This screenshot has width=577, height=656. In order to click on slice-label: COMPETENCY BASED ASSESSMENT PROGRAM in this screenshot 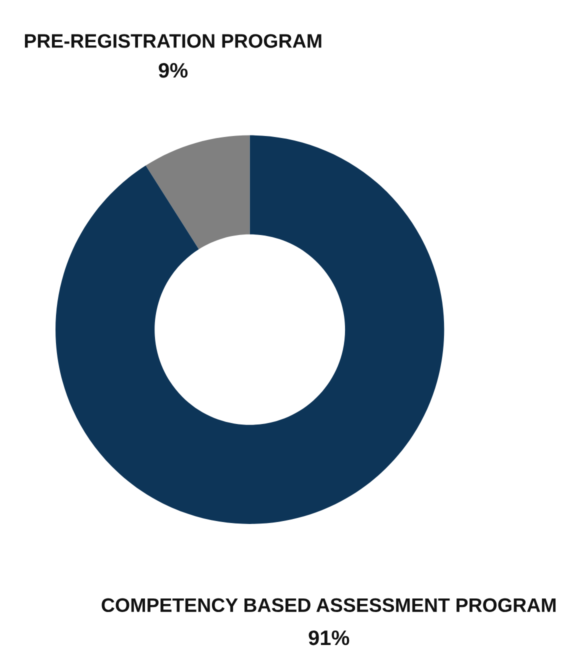, I will do `click(329, 605)`.